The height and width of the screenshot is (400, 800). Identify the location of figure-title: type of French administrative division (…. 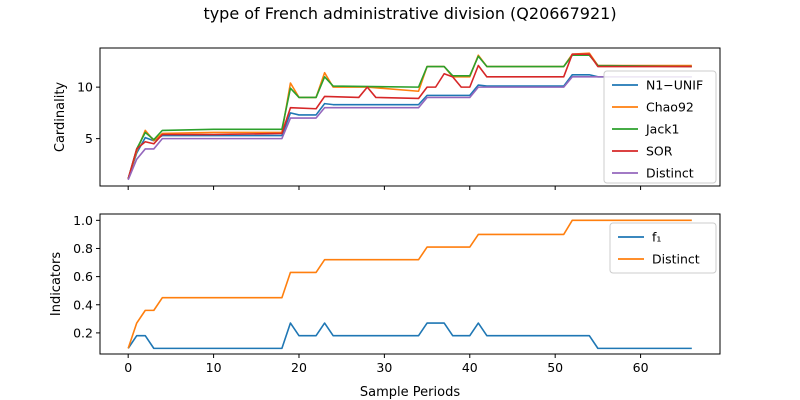
(409, 13).